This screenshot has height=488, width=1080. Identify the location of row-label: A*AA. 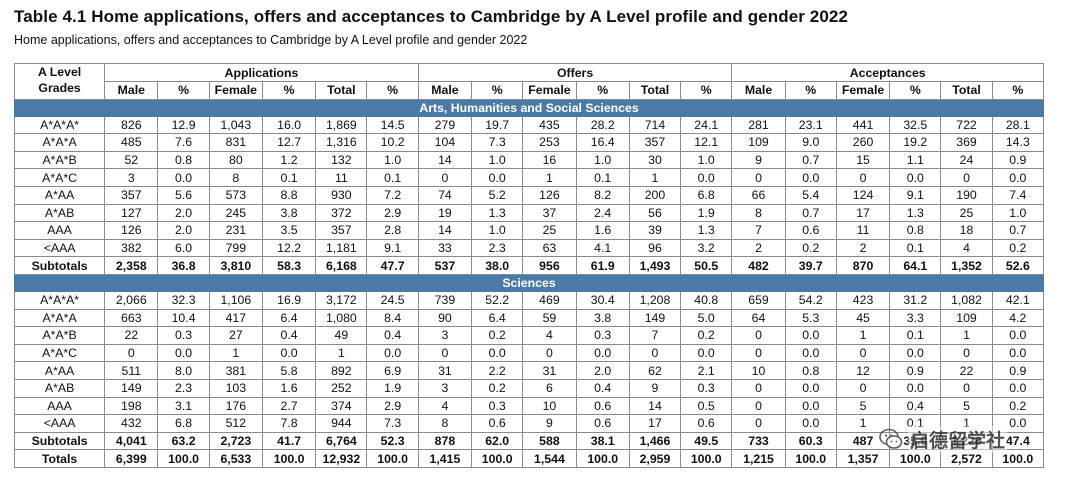
(59, 195).